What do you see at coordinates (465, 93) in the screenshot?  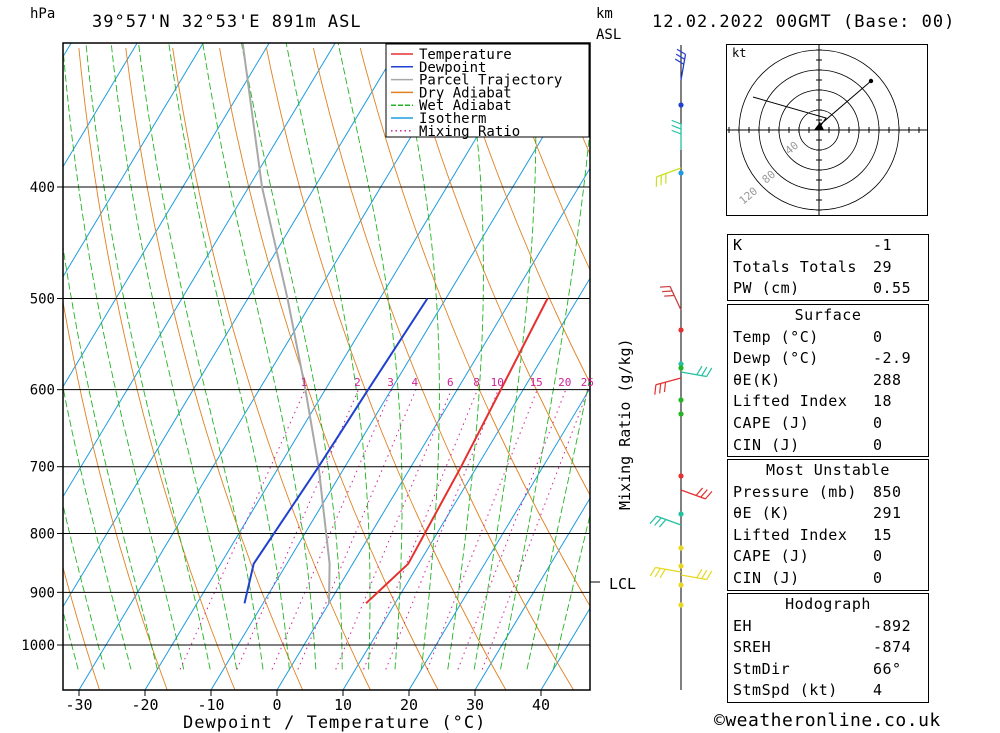 I see `legend-label: Dry Adiabat` at bounding box center [465, 93].